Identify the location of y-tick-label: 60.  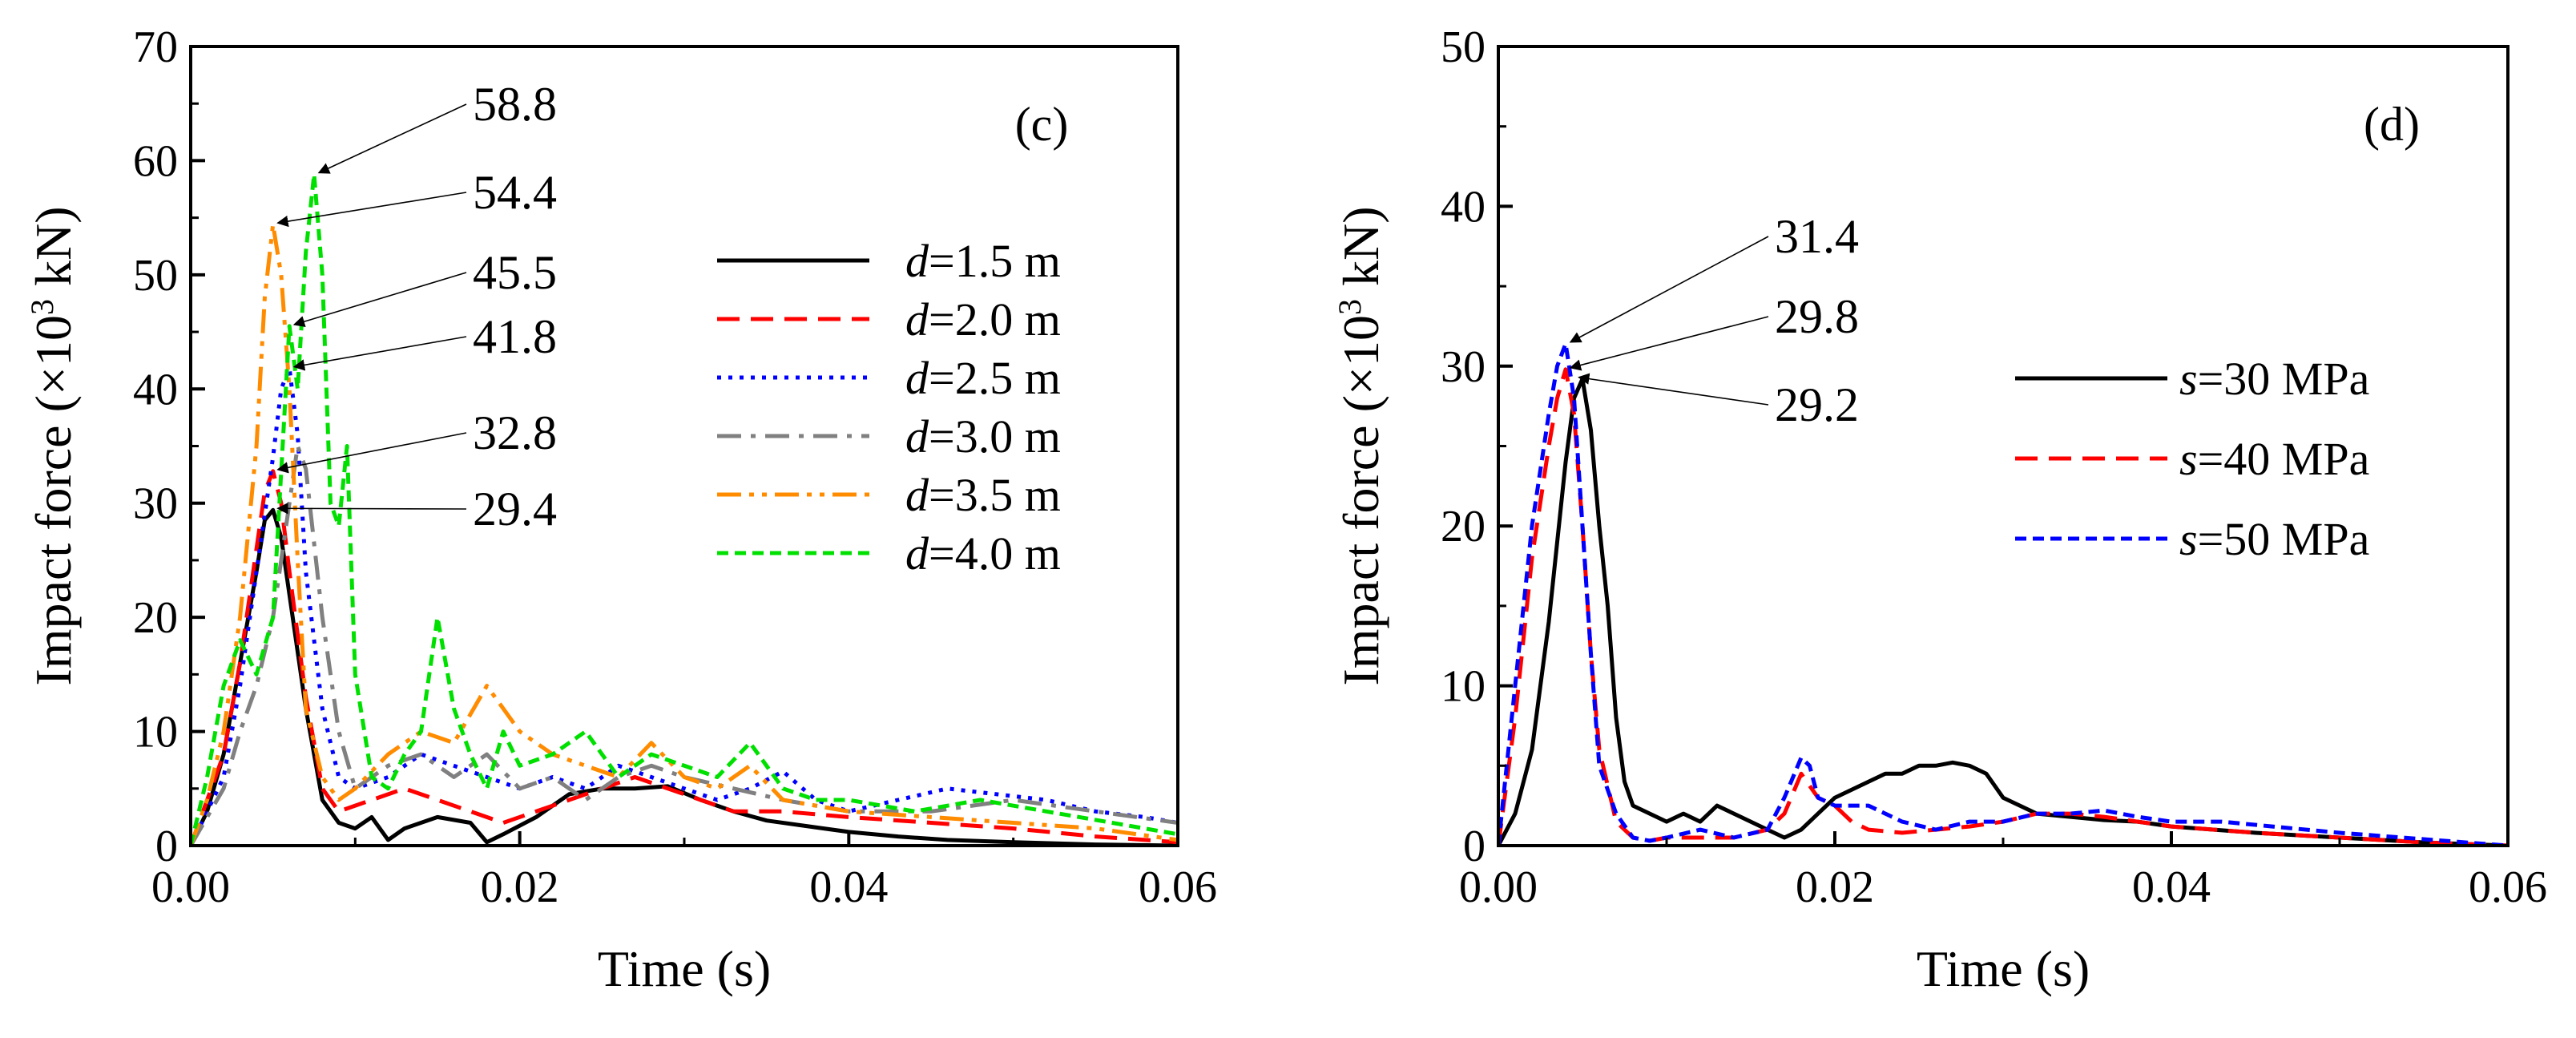
(155, 161).